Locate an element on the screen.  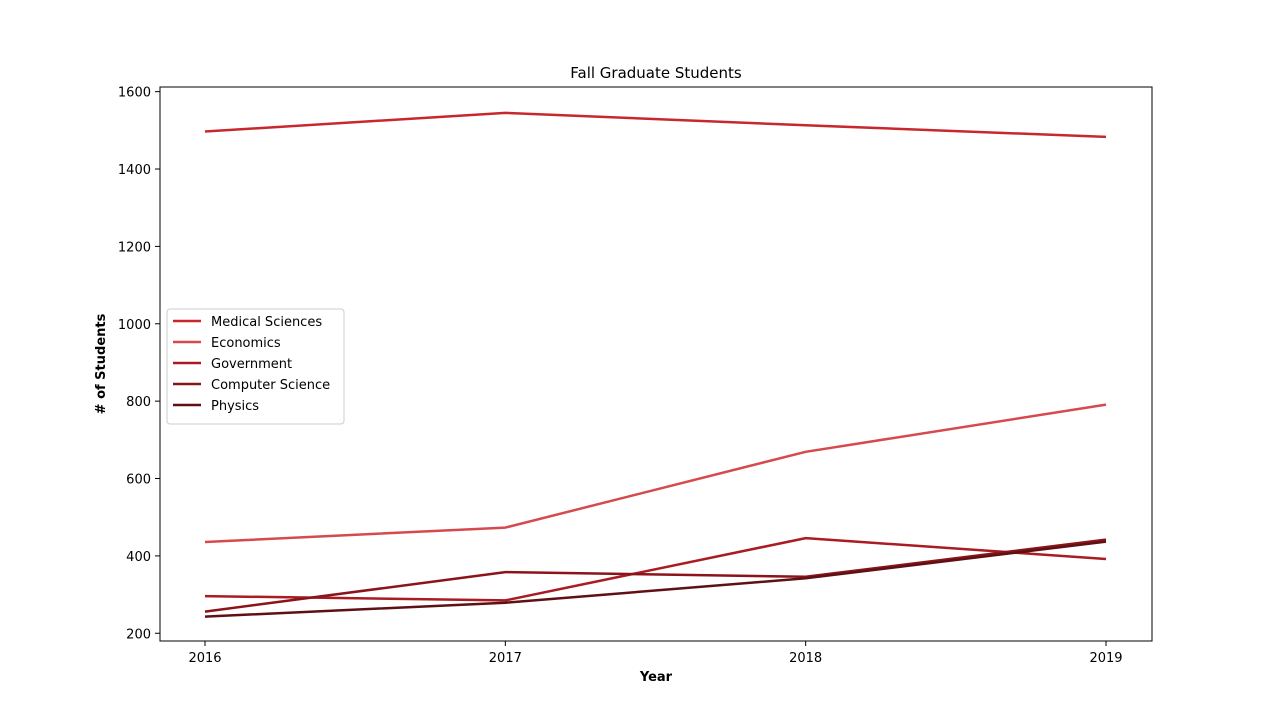
y-tick-label: 1200 is located at coordinates (134, 247).